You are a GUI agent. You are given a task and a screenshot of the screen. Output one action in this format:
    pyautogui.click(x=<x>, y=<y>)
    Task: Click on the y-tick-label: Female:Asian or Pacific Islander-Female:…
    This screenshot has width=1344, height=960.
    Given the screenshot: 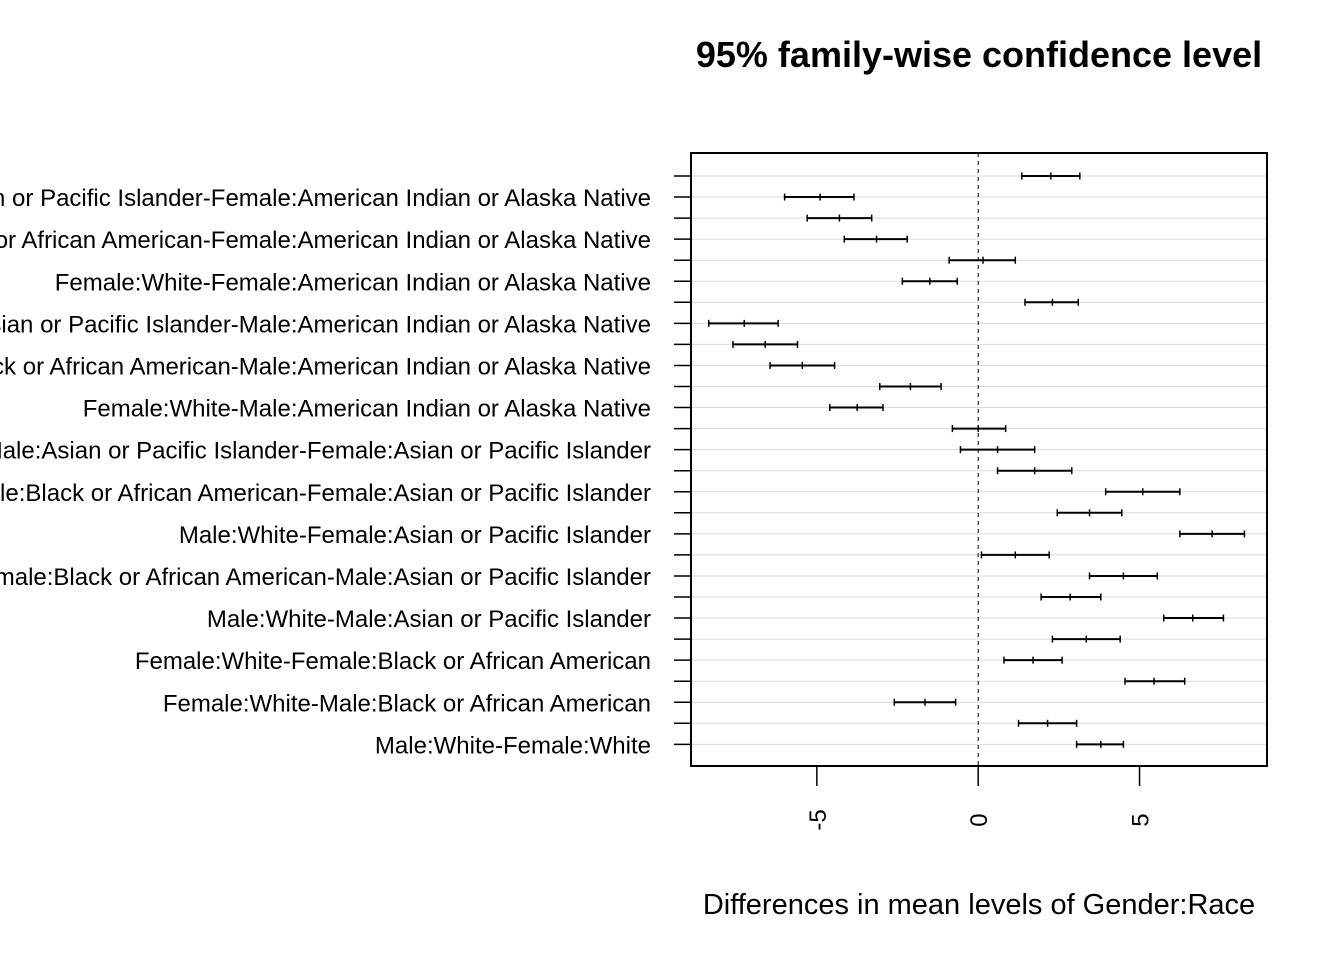 What is the action you would take?
    pyautogui.click(x=325, y=198)
    